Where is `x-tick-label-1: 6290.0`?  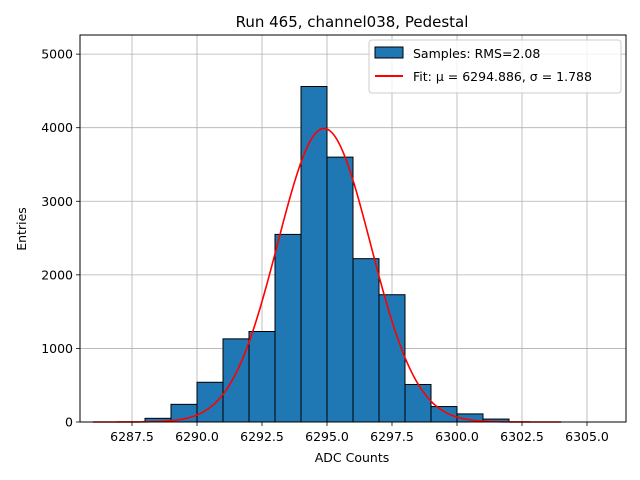 x-tick-label-1: 6290.0 is located at coordinates (197, 436).